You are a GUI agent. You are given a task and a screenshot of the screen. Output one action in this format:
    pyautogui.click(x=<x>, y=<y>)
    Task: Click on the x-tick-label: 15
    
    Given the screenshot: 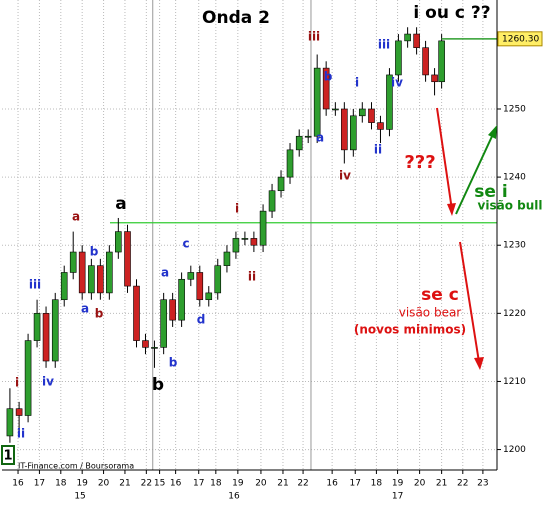 What is the action you would take?
    pyautogui.click(x=159, y=484)
    